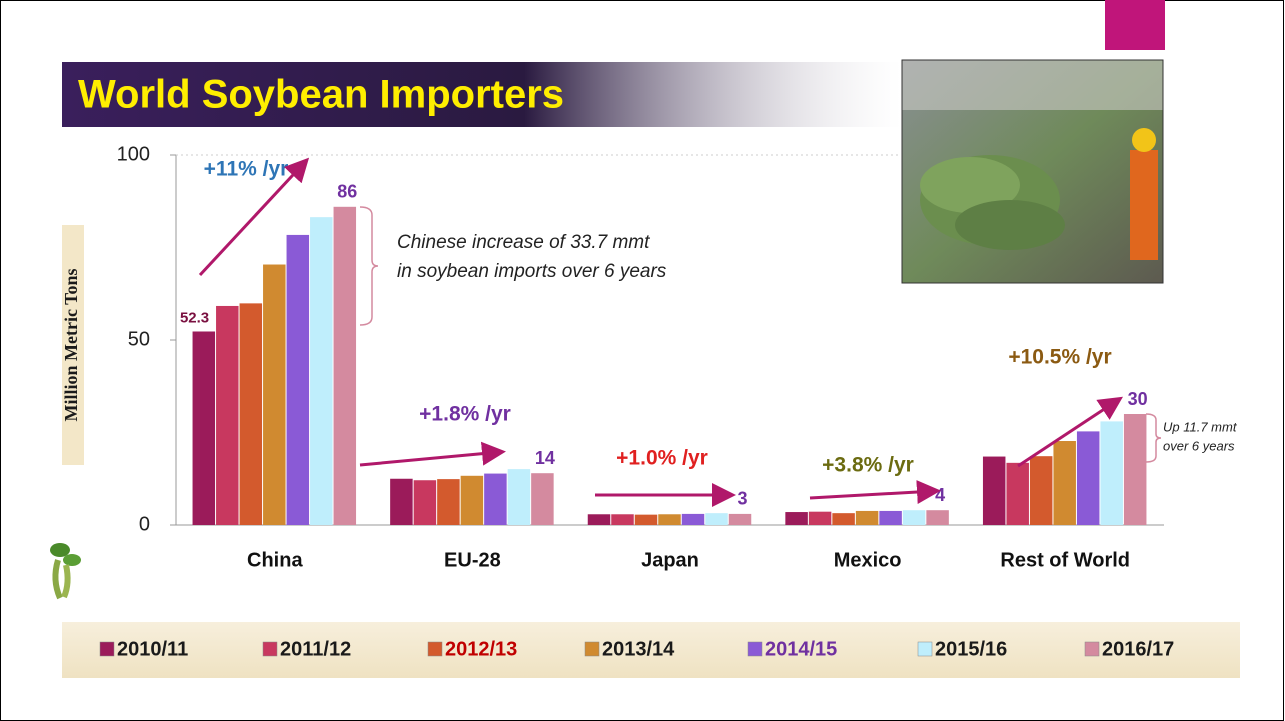 The image size is (1285, 721). Describe the element at coordinates (275, 560) in the screenshot. I see `x-tick-label: China` at that location.